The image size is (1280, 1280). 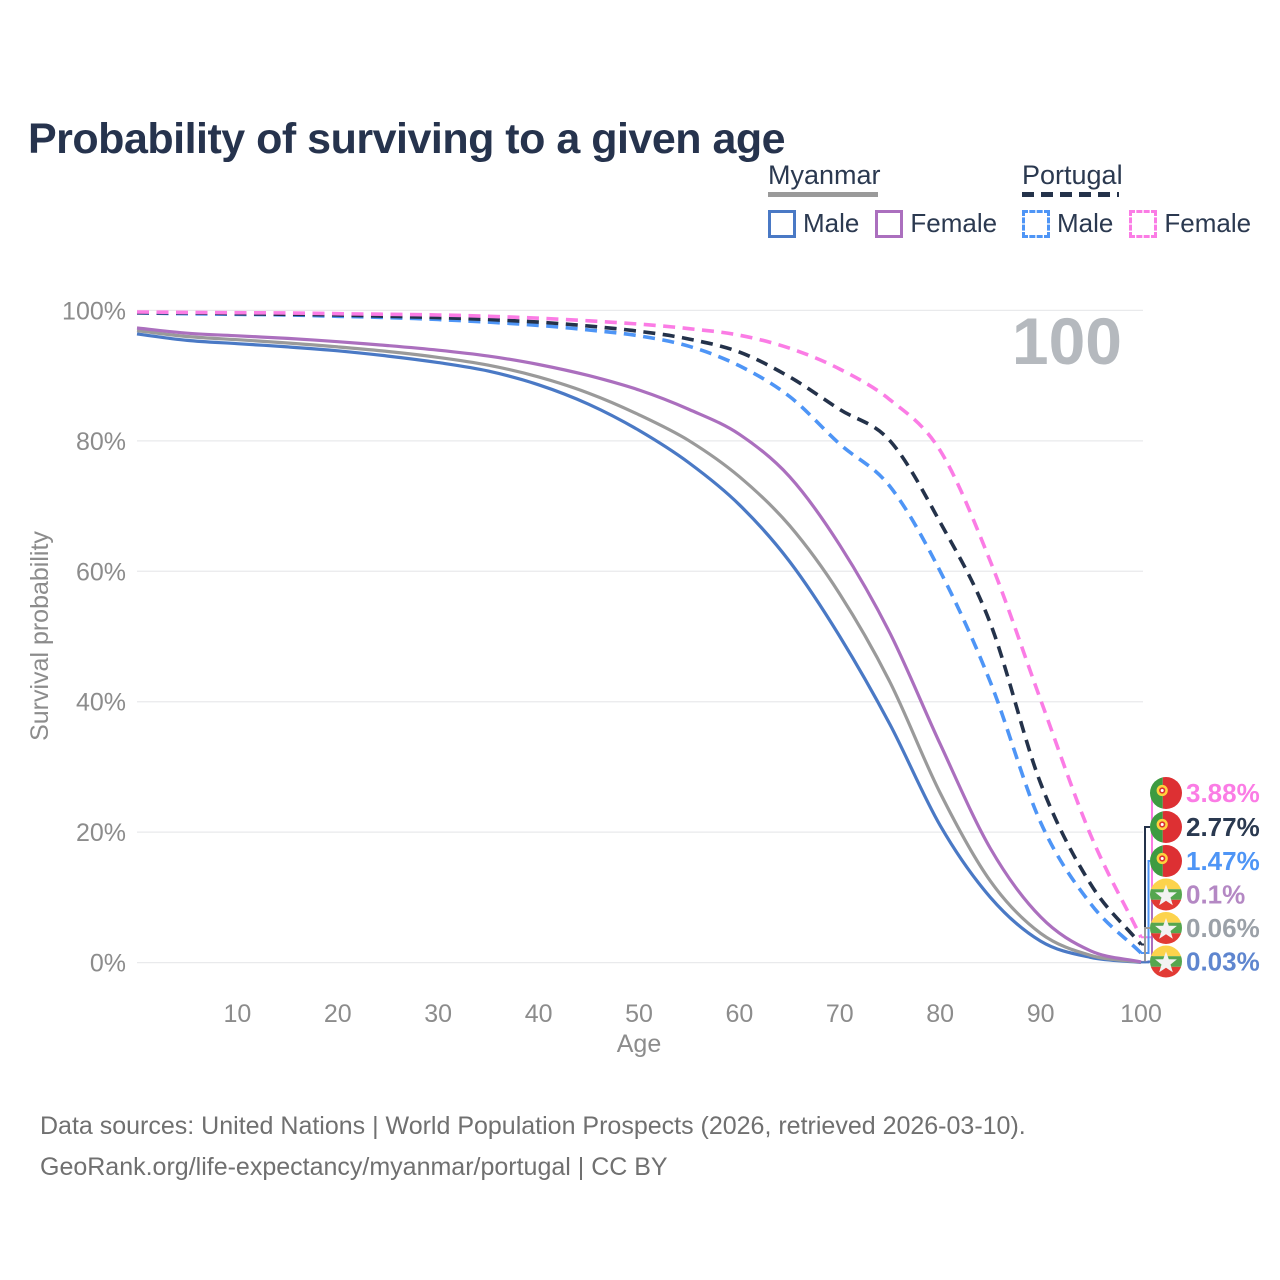 What do you see at coordinates (101, 833) in the screenshot?
I see `y-tick-label: 20%` at bounding box center [101, 833].